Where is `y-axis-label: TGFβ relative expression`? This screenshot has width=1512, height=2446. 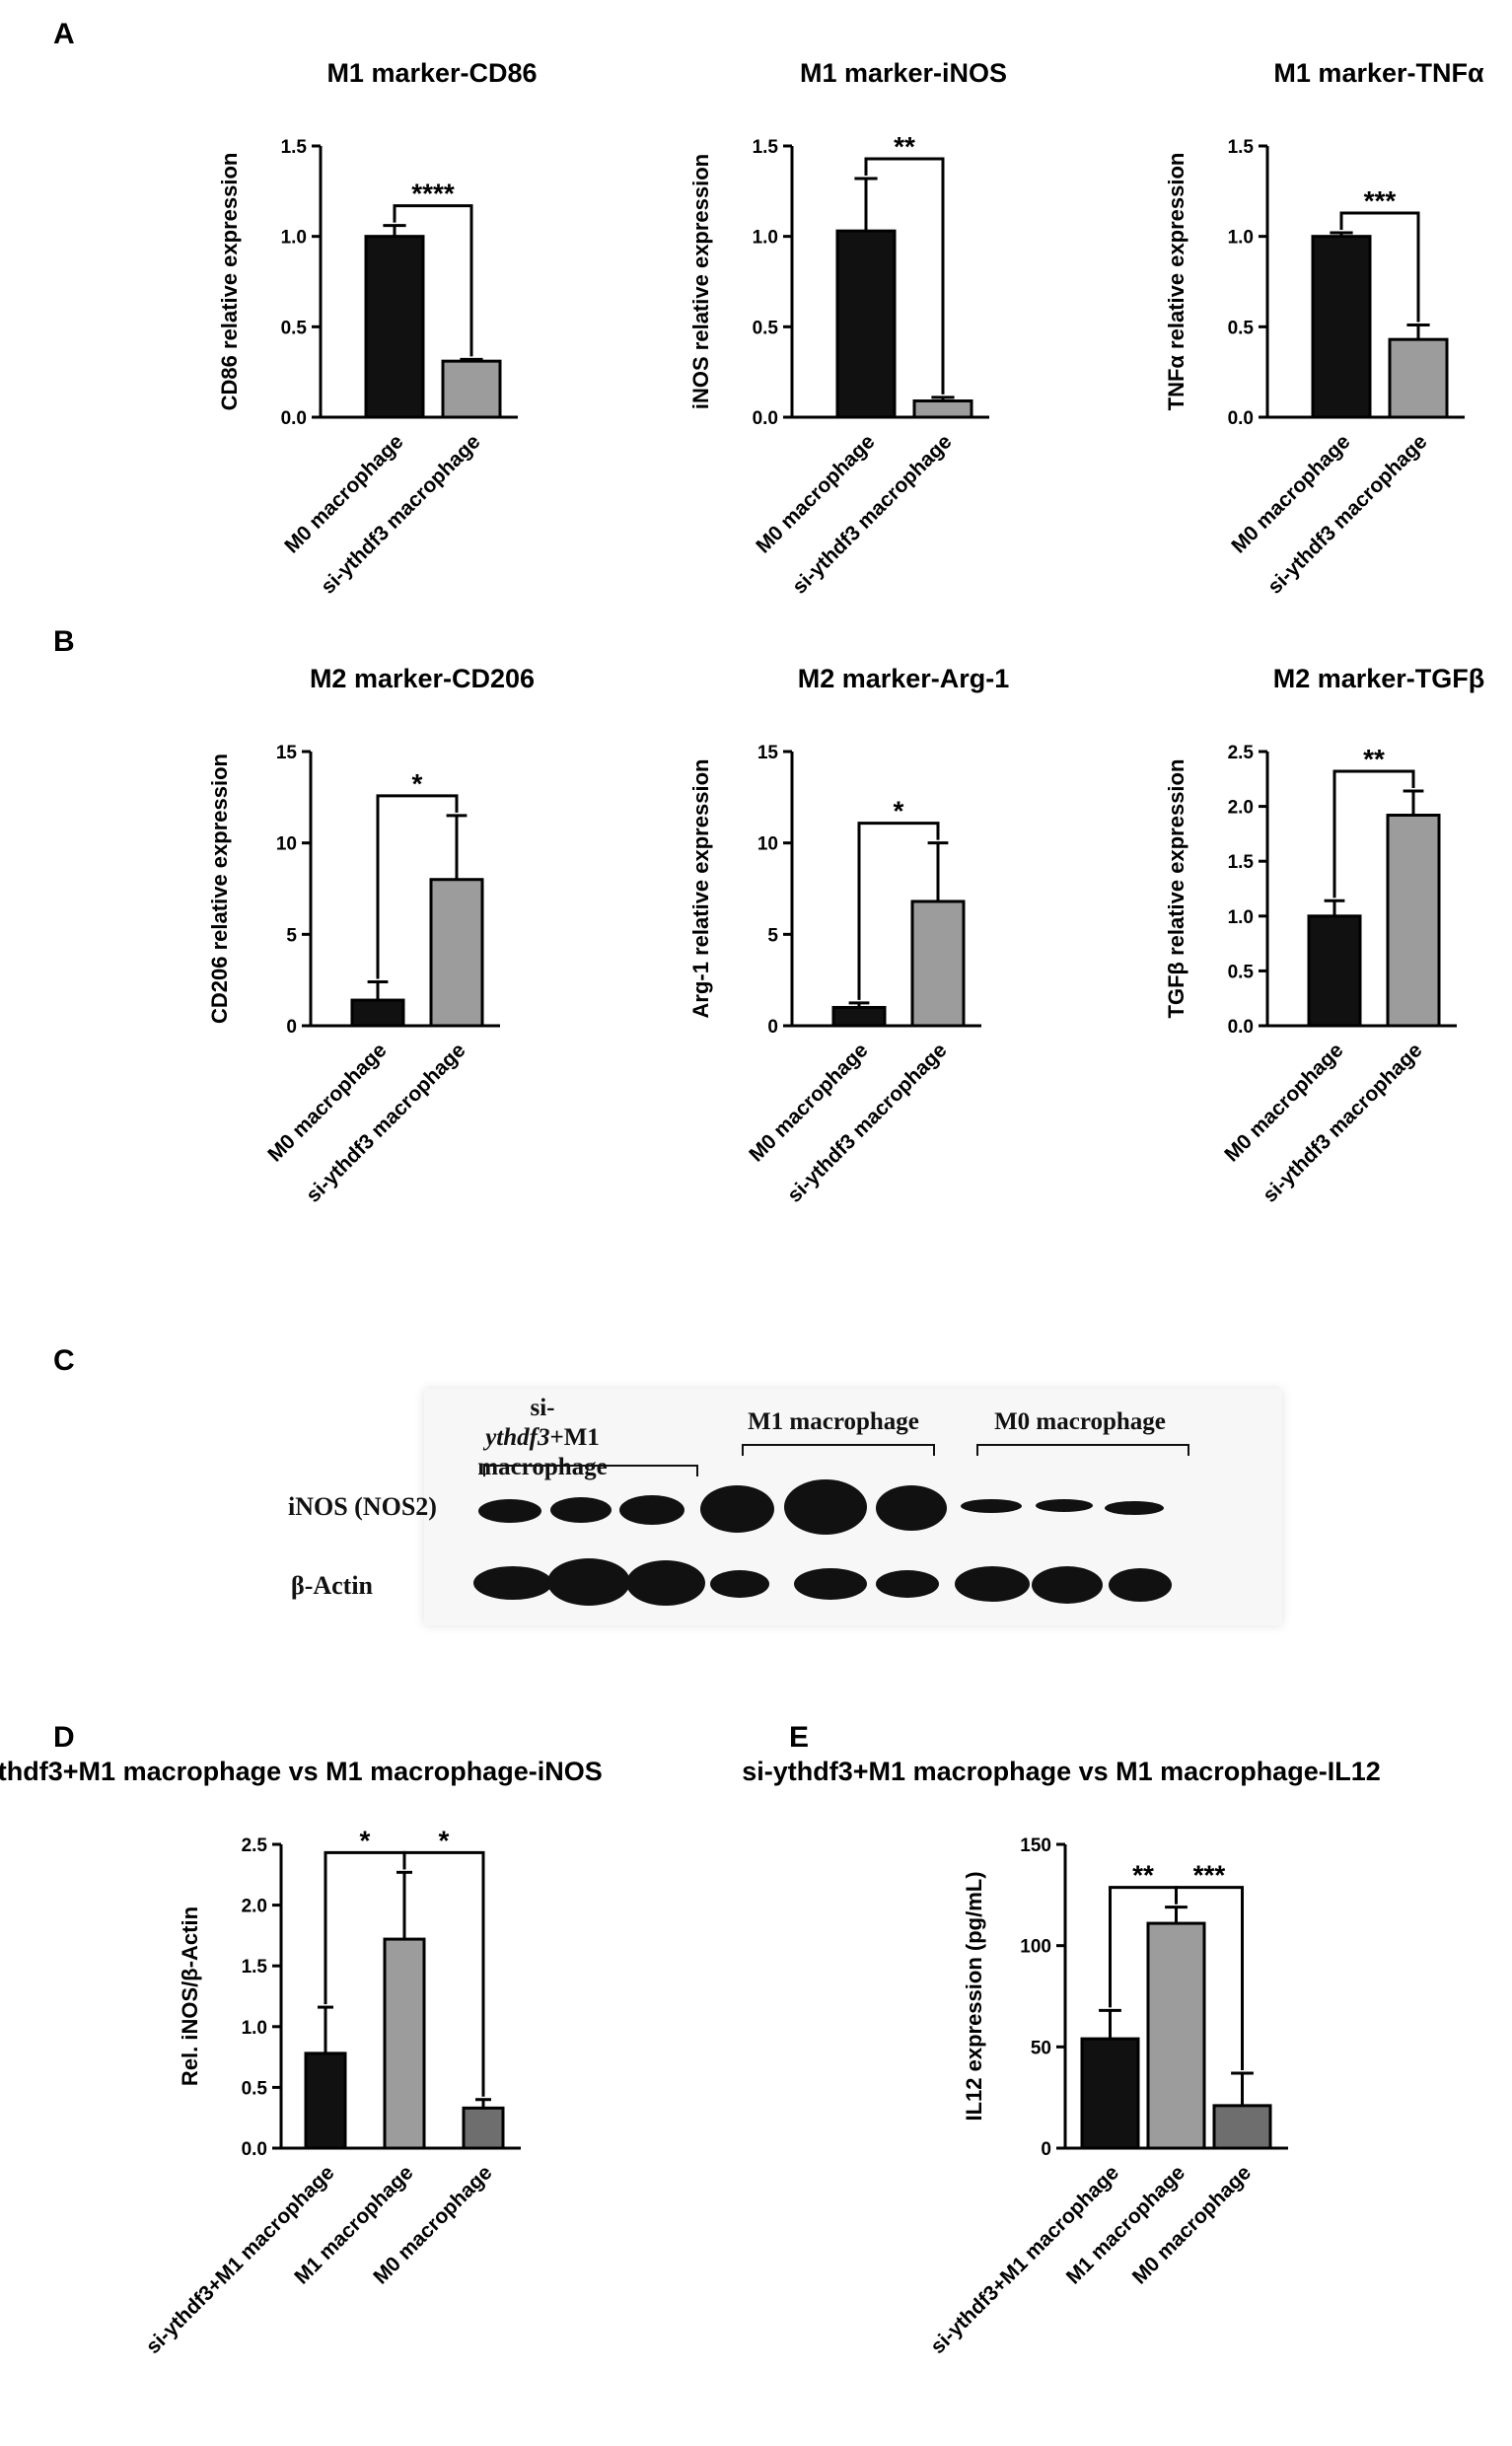
y-axis-label: TGFβ relative expression is located at coordinates (1176, 889).